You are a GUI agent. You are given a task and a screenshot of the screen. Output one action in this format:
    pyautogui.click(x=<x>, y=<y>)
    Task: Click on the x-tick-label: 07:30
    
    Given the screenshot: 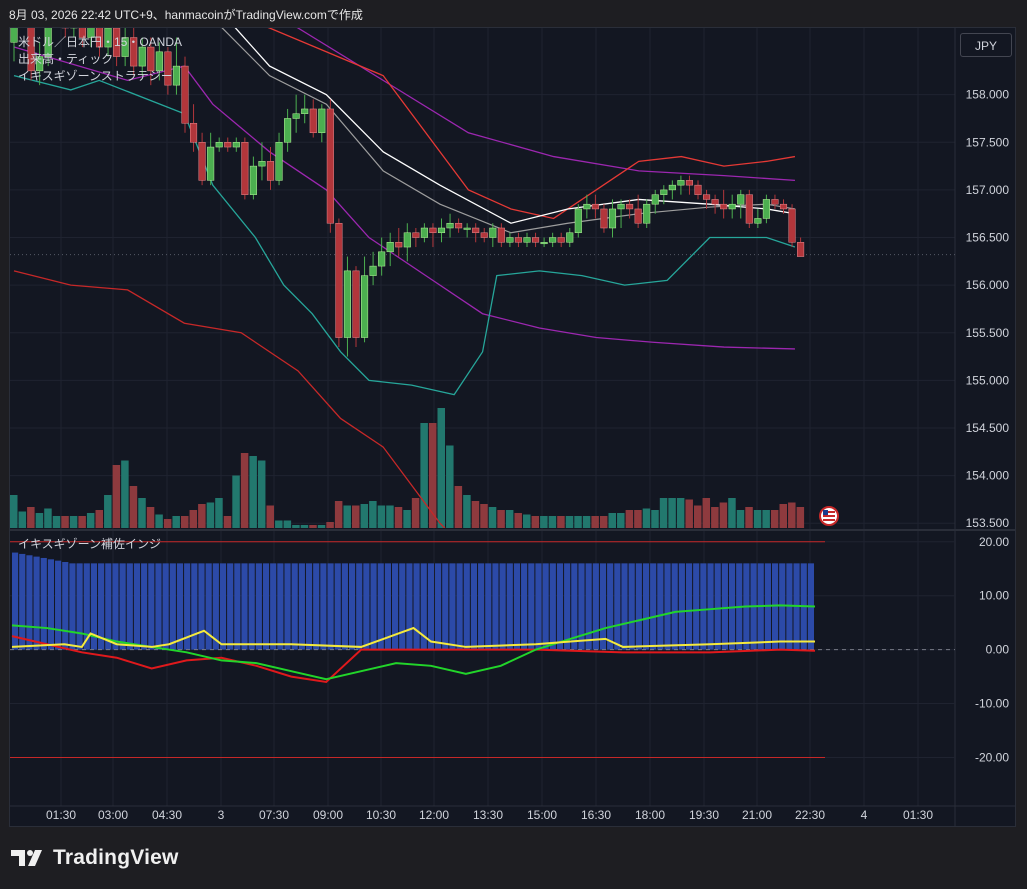 What is the action you would take?
    pyautogui.click(x=274, y=815)
    